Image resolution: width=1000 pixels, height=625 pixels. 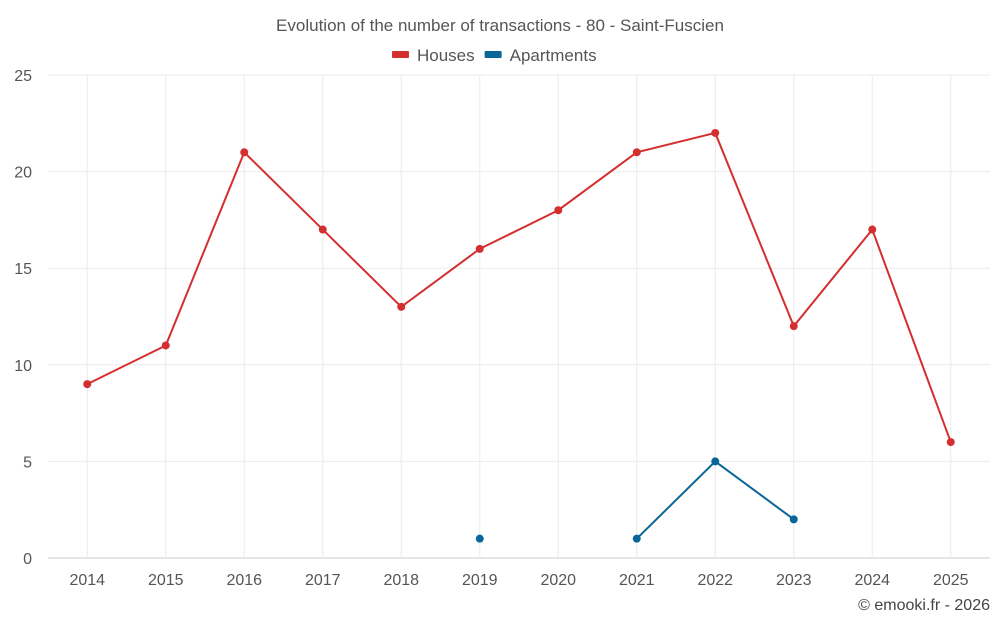 I want to click on x-tick-label: 2016, so click(x=244, y=580).